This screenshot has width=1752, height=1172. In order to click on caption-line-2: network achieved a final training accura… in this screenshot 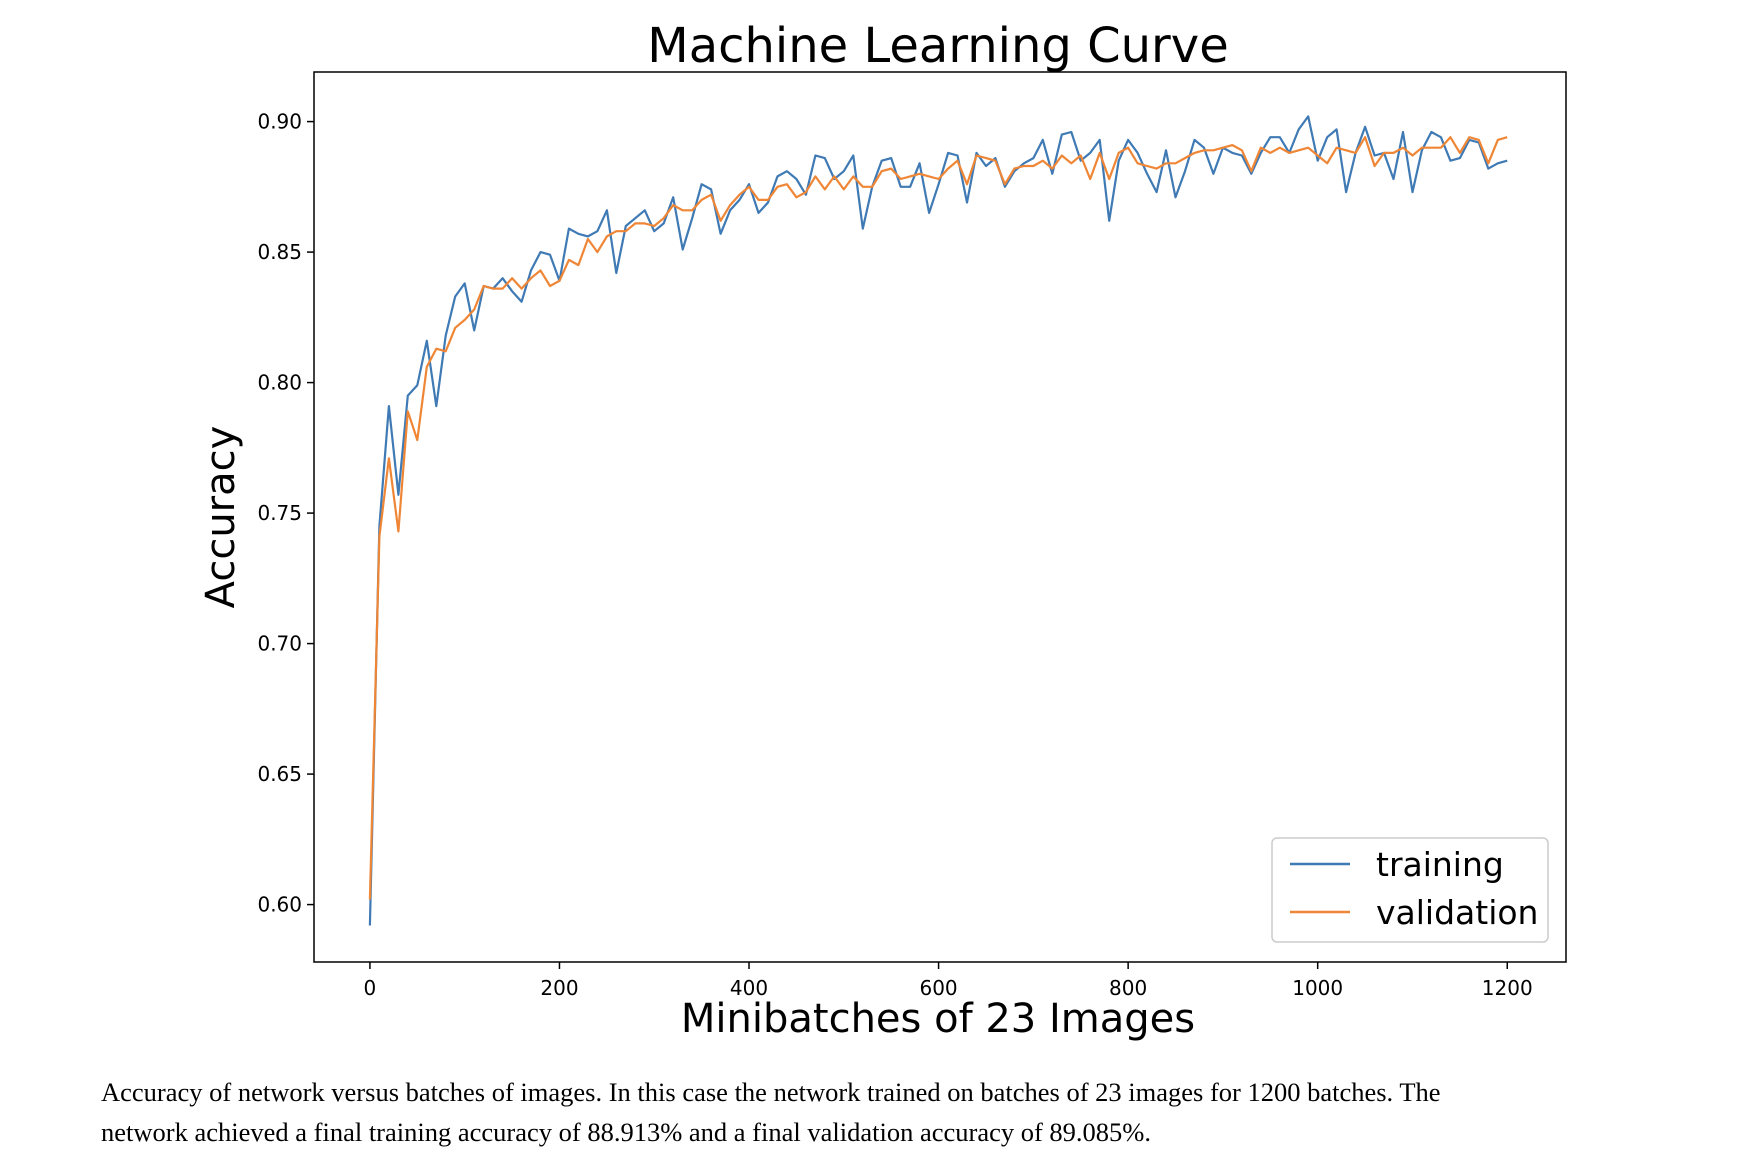, I will do `click(626, 1132)`.